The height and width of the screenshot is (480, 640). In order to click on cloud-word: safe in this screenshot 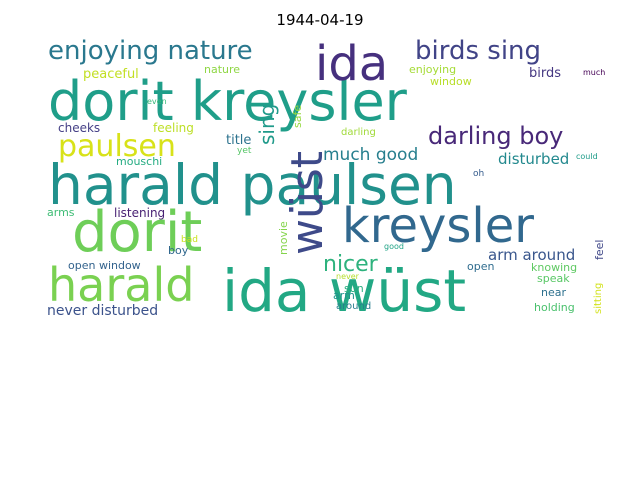, I will do `click(297, 116)`.